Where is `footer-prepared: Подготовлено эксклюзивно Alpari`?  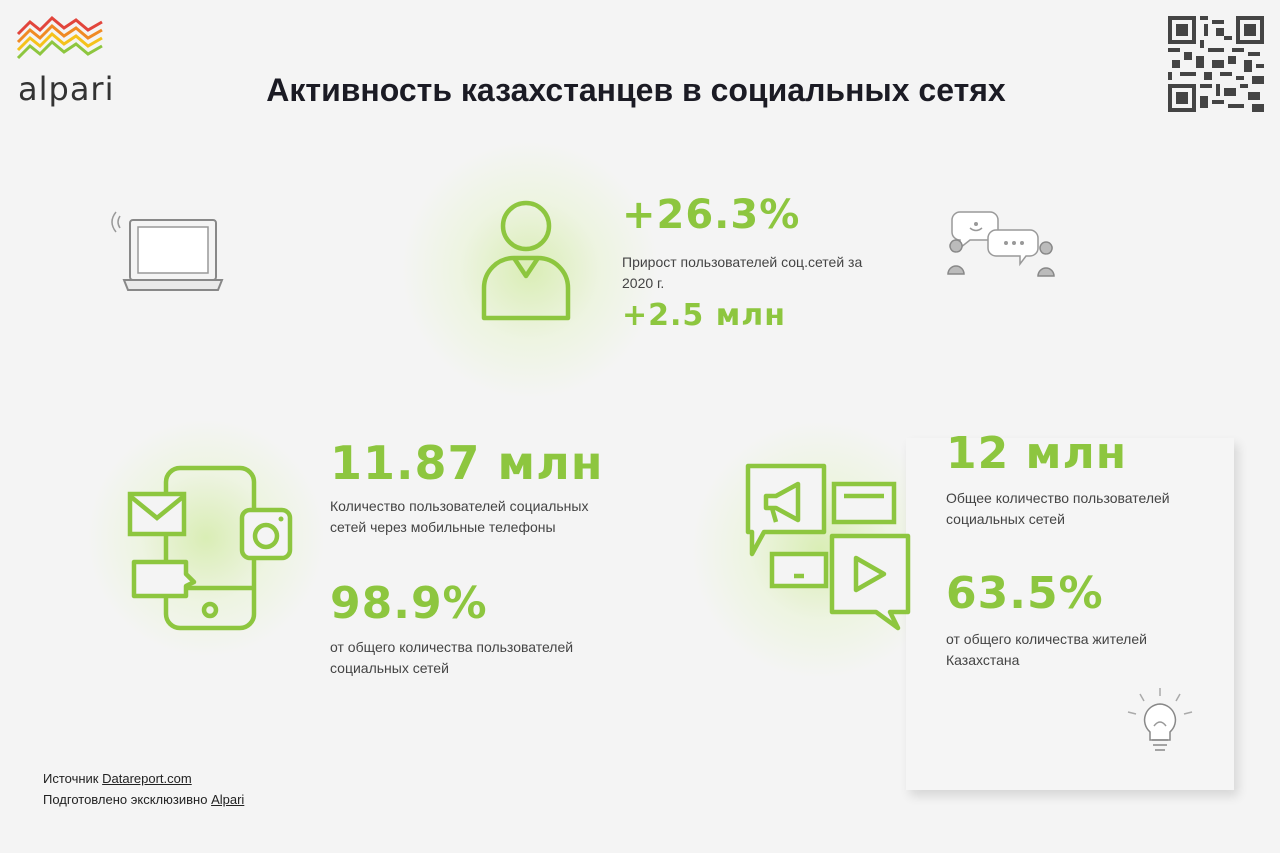
footer-prepared: Подготовлено эксклюзивно Alpari is located at coordinates (143, 799).